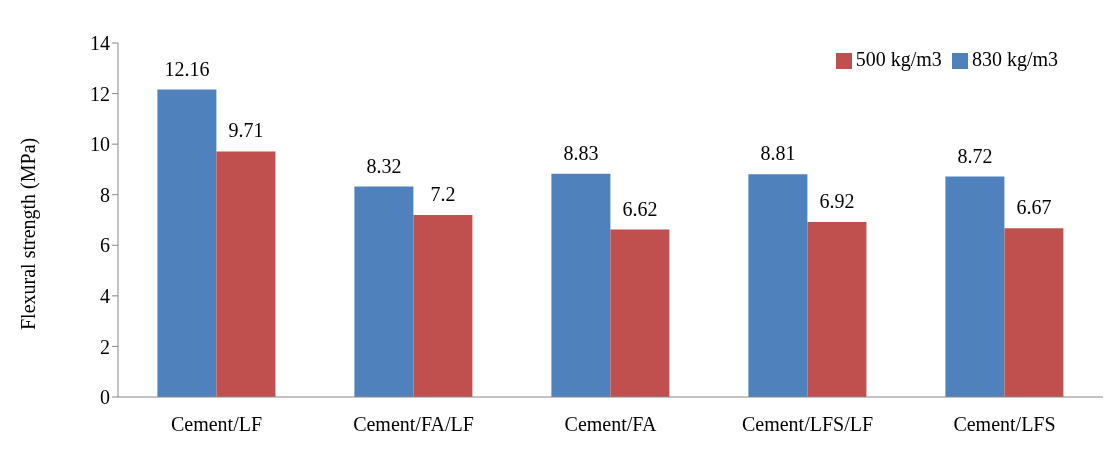 The image size is (1116, 452). I want to click on y-tick-label: 2, so click(105, 346).